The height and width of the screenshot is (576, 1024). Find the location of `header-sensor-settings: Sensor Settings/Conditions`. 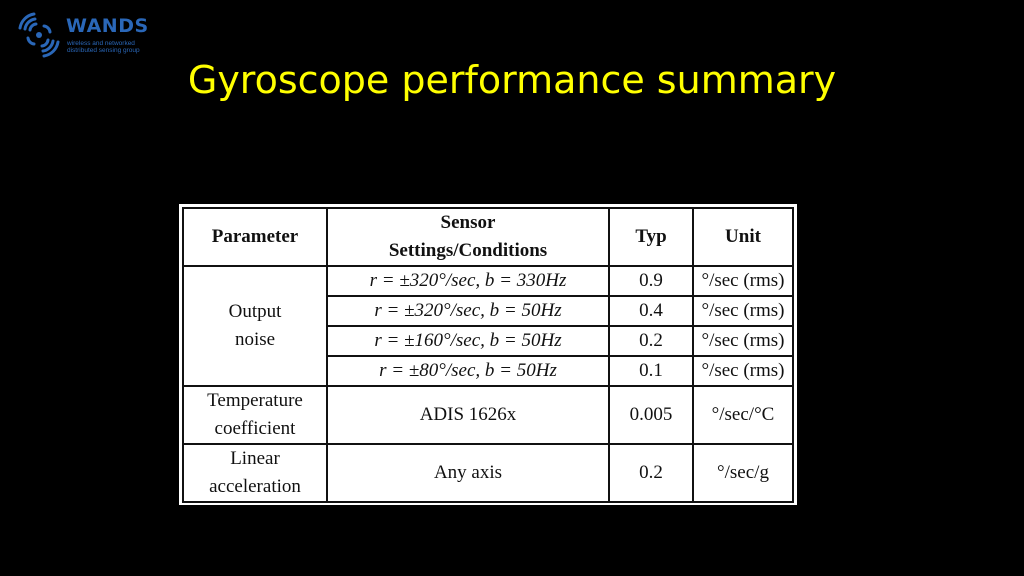

header-sensor-settings: Sensor Settings/Conditions is located at coordinates (468, 237).